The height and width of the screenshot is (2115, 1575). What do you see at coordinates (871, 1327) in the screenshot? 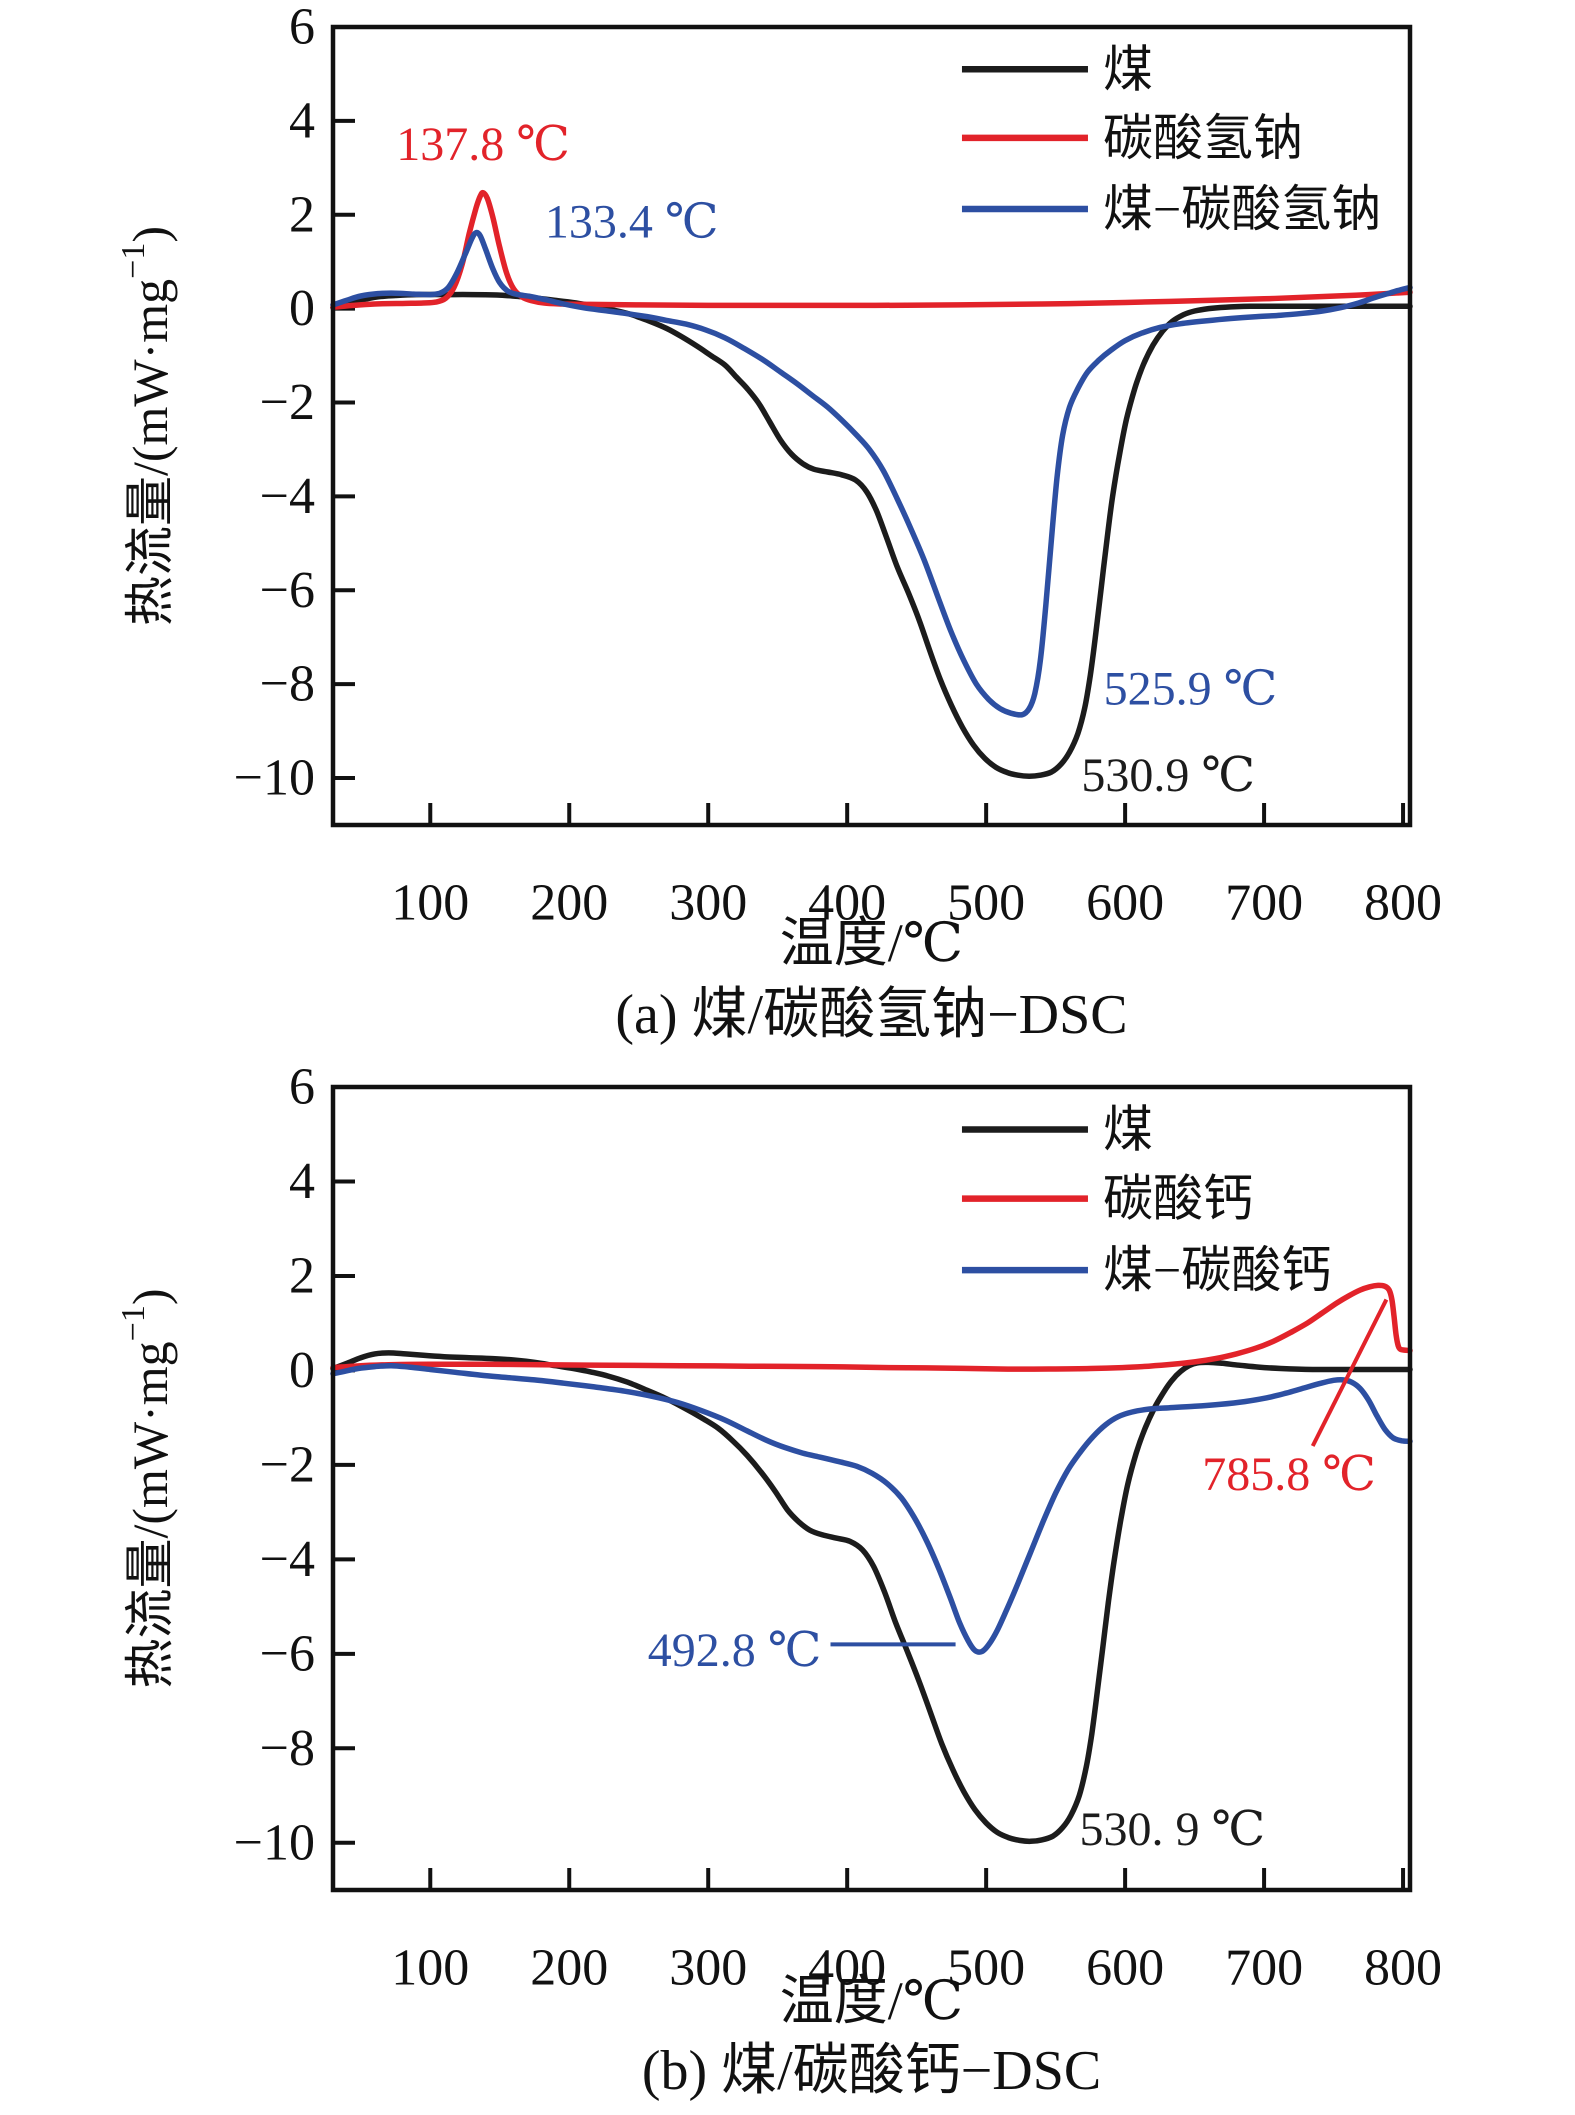
I see `series-line-calcium-carbonate` at bounding box center [871, 1327].